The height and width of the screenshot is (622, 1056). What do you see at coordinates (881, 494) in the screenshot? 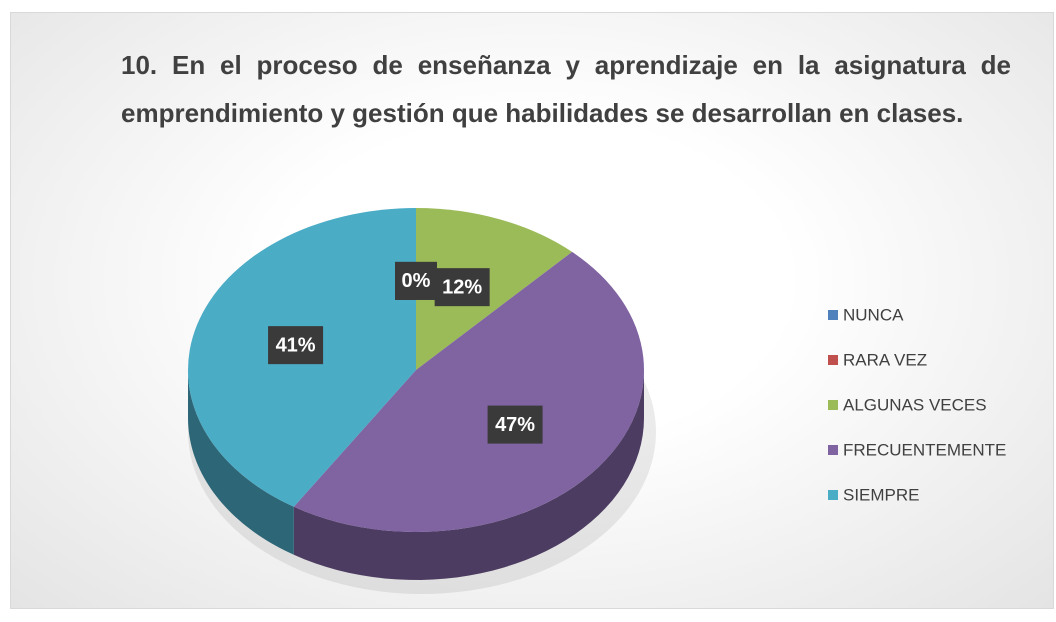
I see `legend-label: SIEMPRE` at bounding box center [881, 494].